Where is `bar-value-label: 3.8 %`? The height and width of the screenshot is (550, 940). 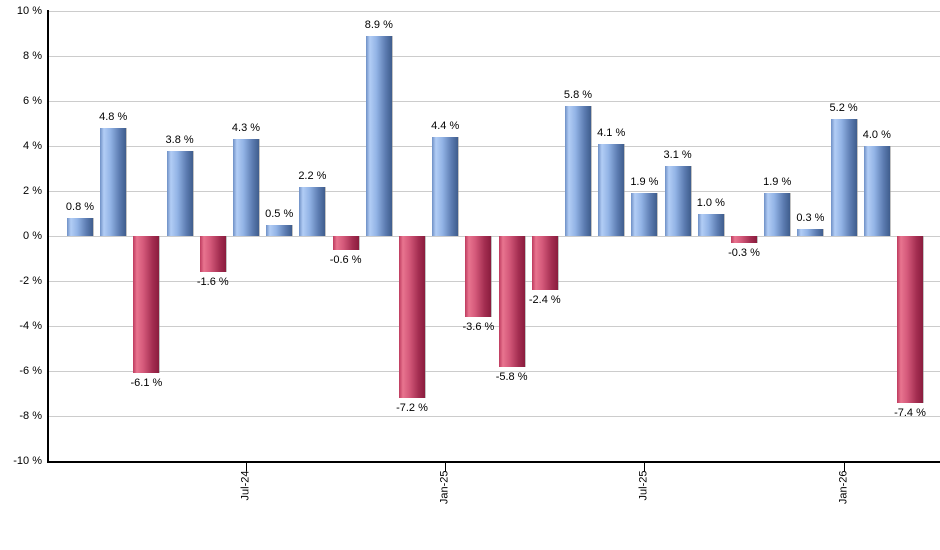
bar-value-label: 3.8 % is located at coordinates (179, 139).